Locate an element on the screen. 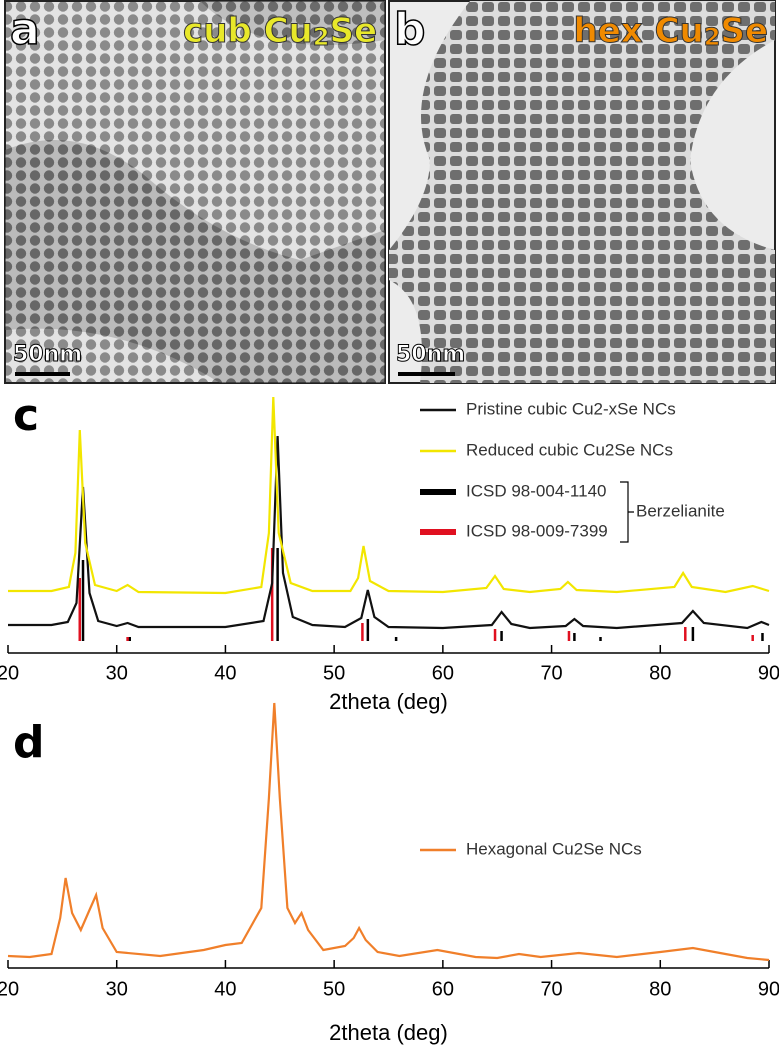  legend-label: ICSD 98-004-1140 is located at coordinates (536, 490).